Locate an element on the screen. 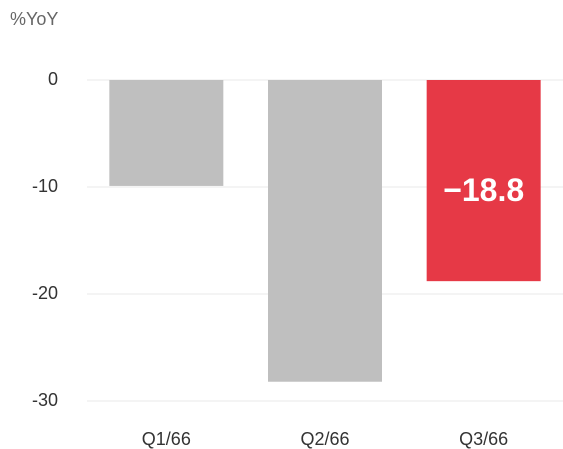  x-tick-label: Q3/66 is located at coordinates (483, 439).